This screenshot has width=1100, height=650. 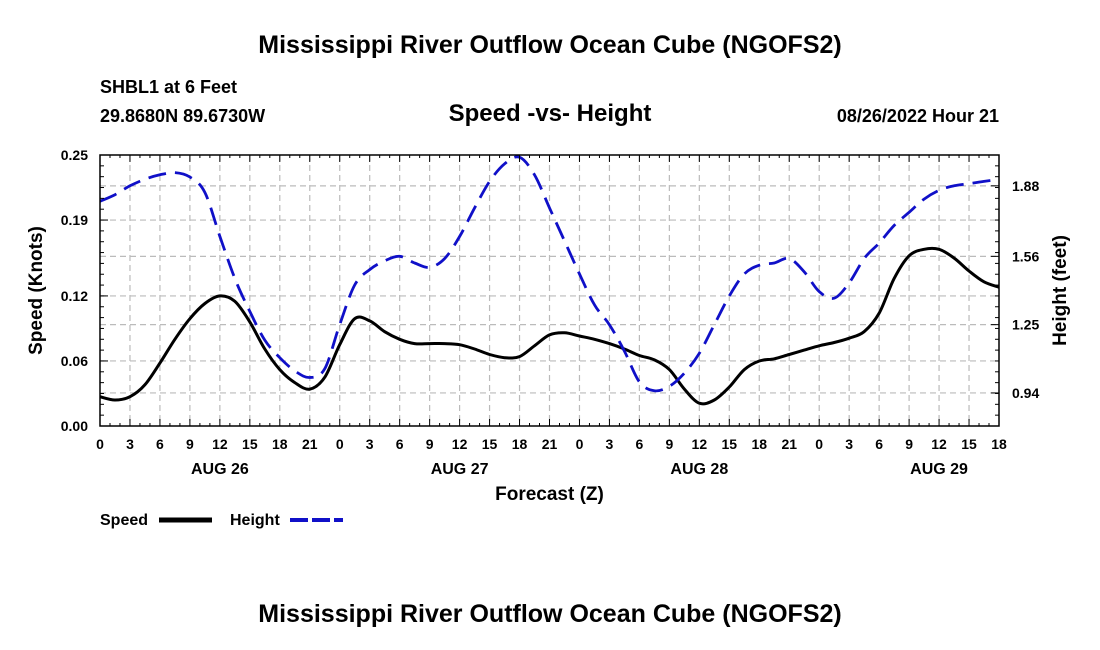 What do you see at coordinates (917, 116) in the screenshot?
I see `forecast-datetime: 08/26/2022 Hour 21` at bounding box center [917, 116].